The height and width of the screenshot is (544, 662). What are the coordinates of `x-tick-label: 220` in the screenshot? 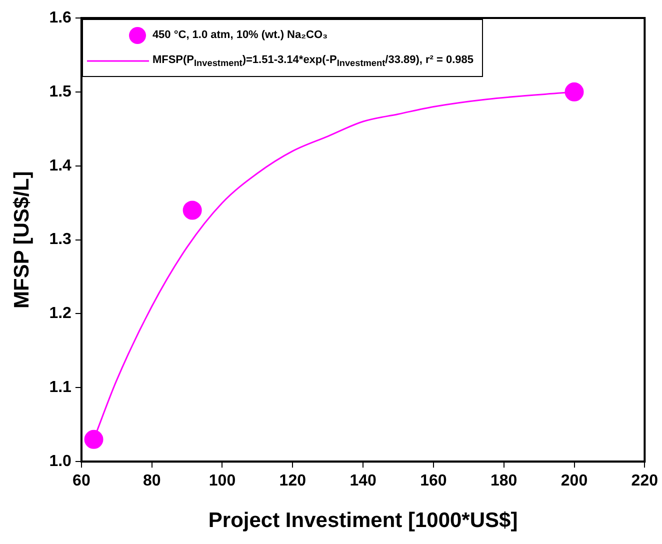 It's located at (644, 481).